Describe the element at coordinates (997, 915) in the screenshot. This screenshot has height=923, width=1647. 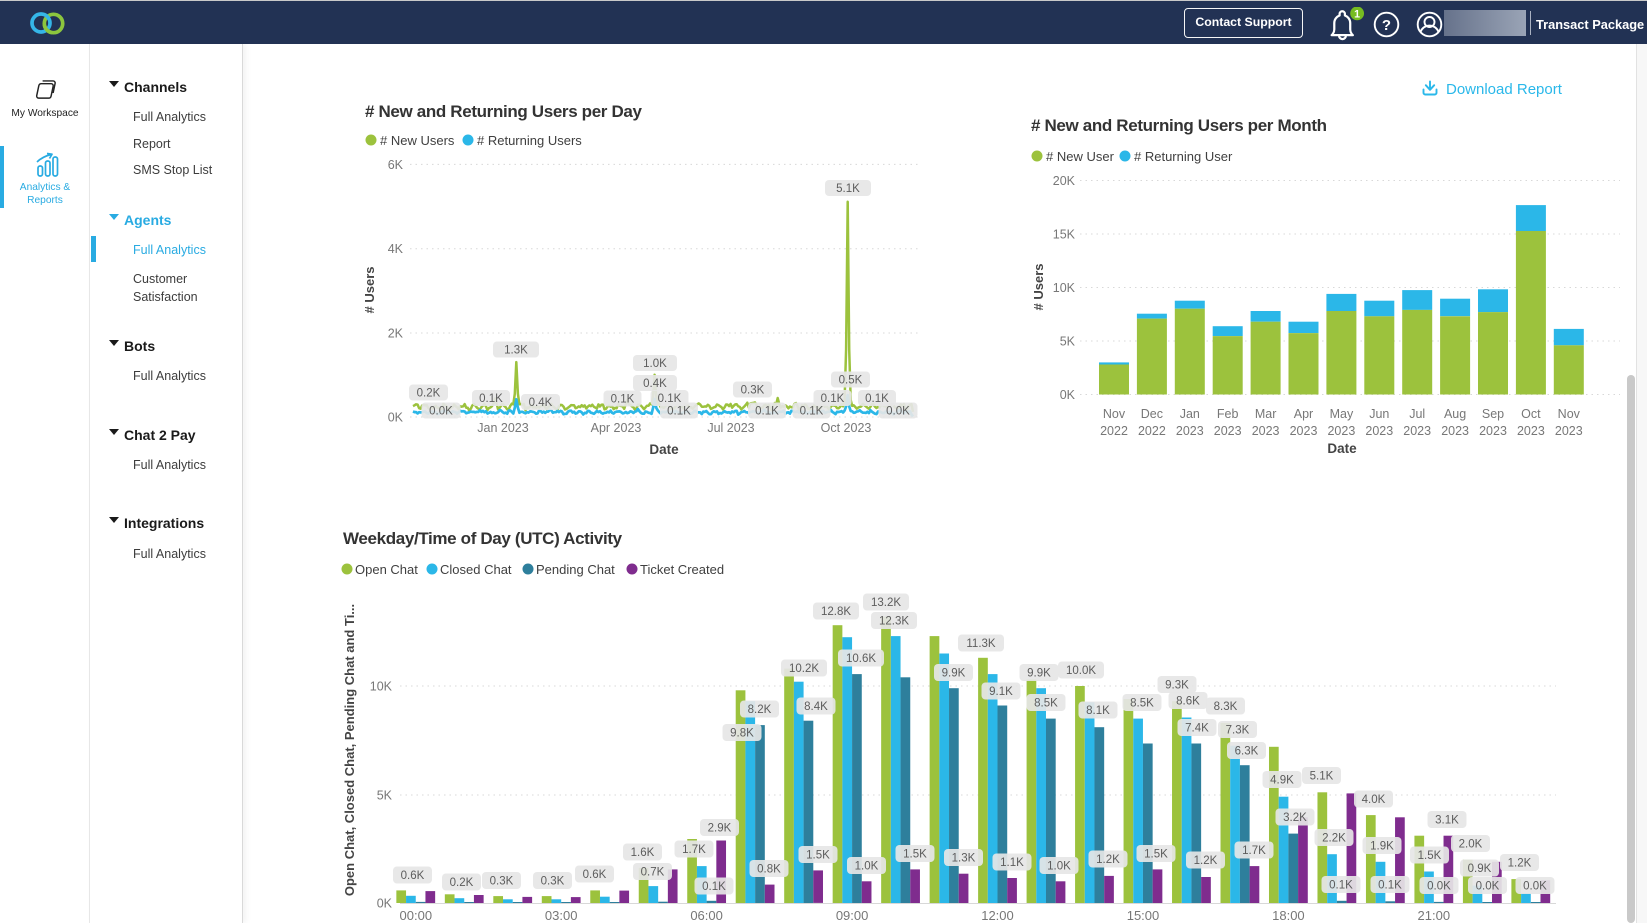
I see `svg-text: 12:00` at that location.